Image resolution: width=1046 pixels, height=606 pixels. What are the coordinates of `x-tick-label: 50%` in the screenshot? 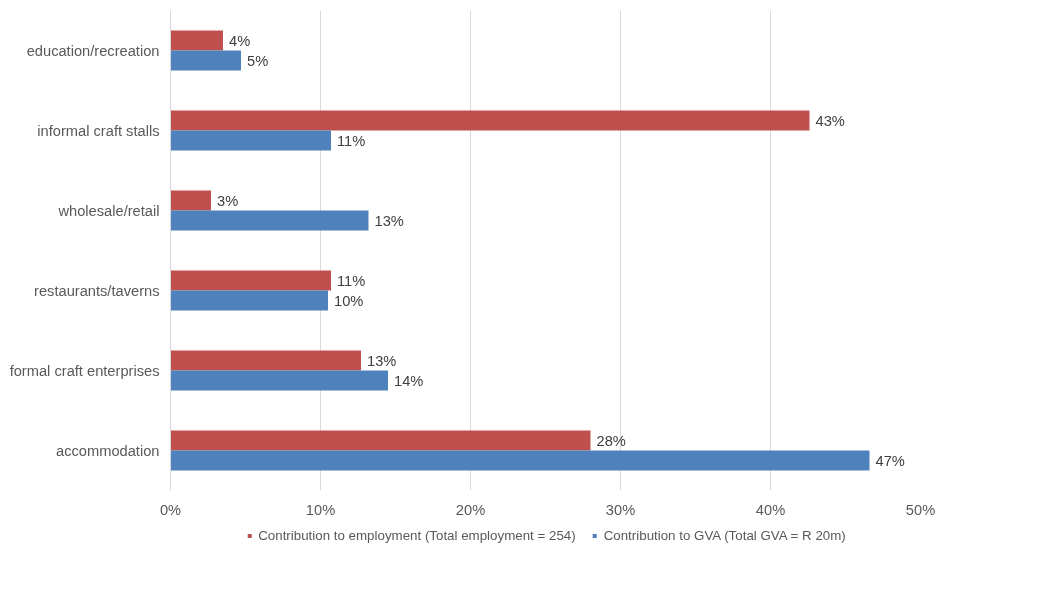 It's located at (920, 509).